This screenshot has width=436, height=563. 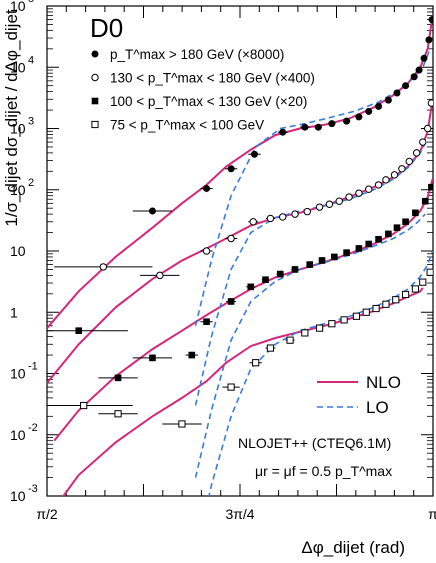 What do you see at coordinates (359, 395) in the screenshot?
I see `legend-bottom: NLO LO` at bounding box center [359, 395].